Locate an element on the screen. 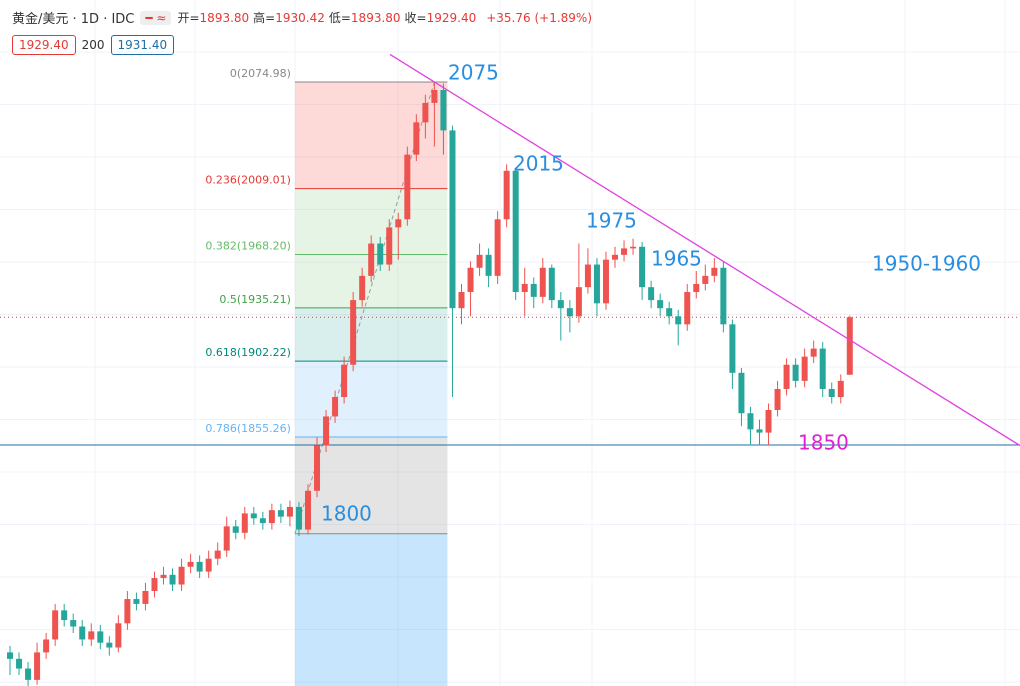 The width and height of the screenshot is (1020, 686). fib-label: 0.786(1855.26) is located at coordinates (248, 428).